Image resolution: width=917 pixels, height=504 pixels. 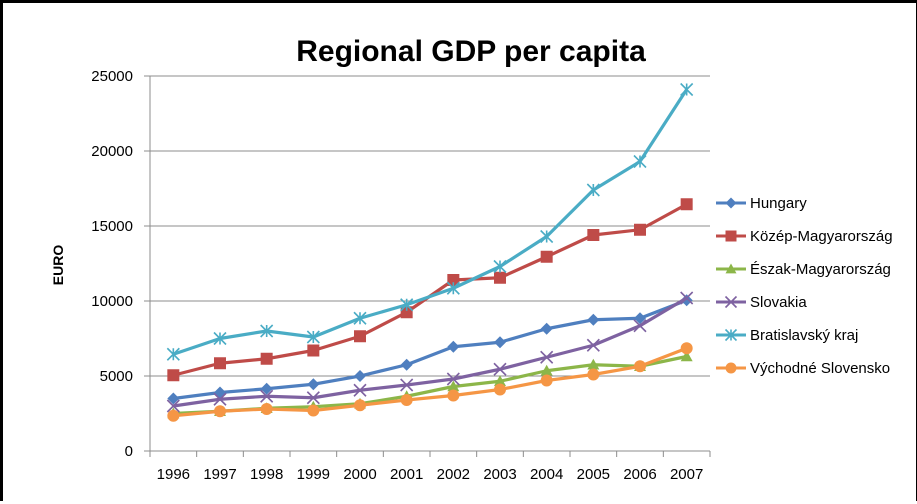 What do you see at coordinates (266, 474) in the screenshot?
I see `x-tick-label: 1998` at bounding box center [266, 474].